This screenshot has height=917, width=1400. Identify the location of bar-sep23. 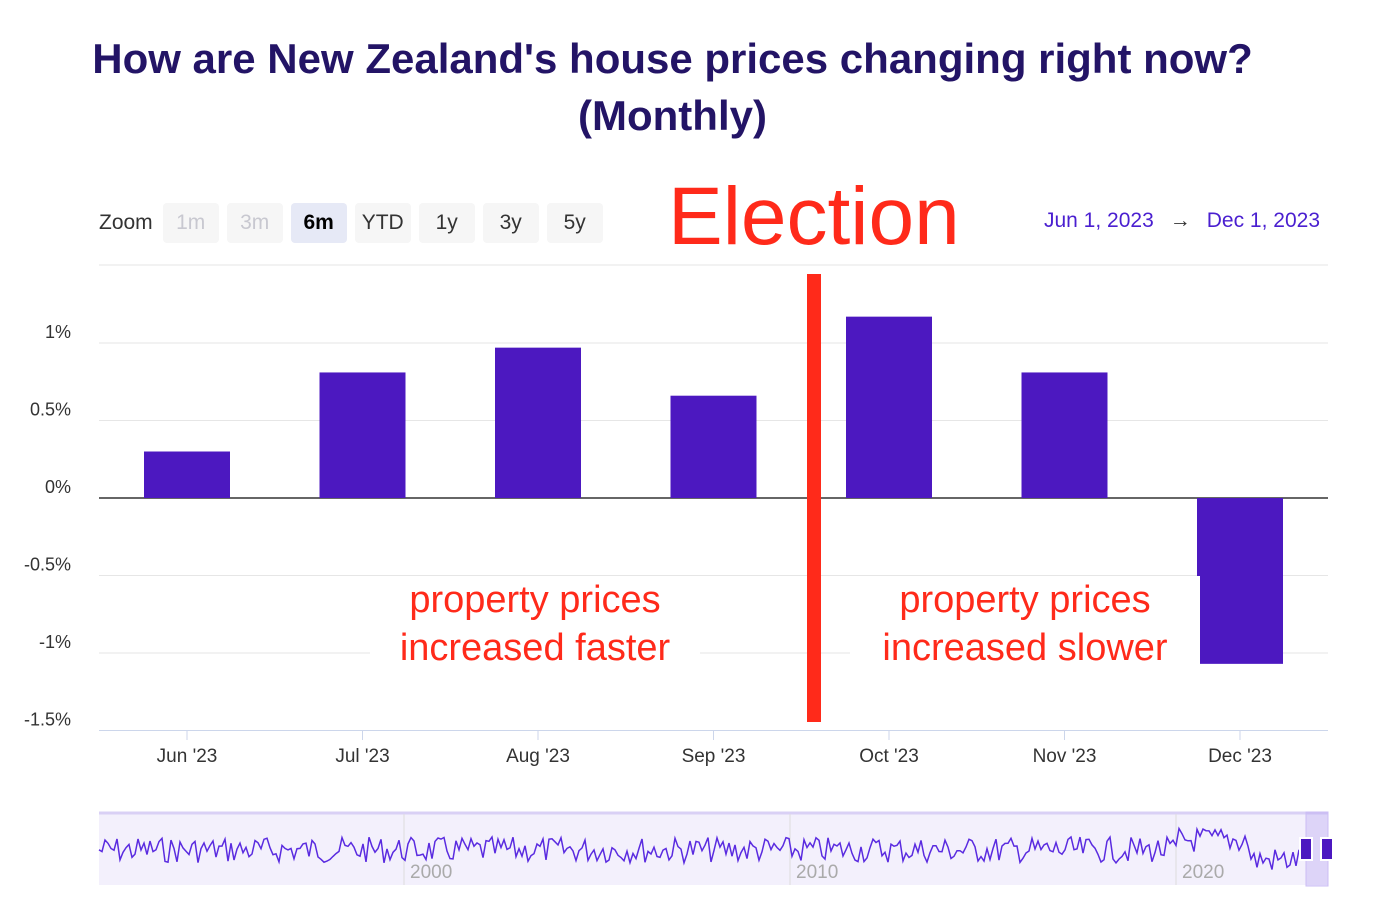
(713, 446).